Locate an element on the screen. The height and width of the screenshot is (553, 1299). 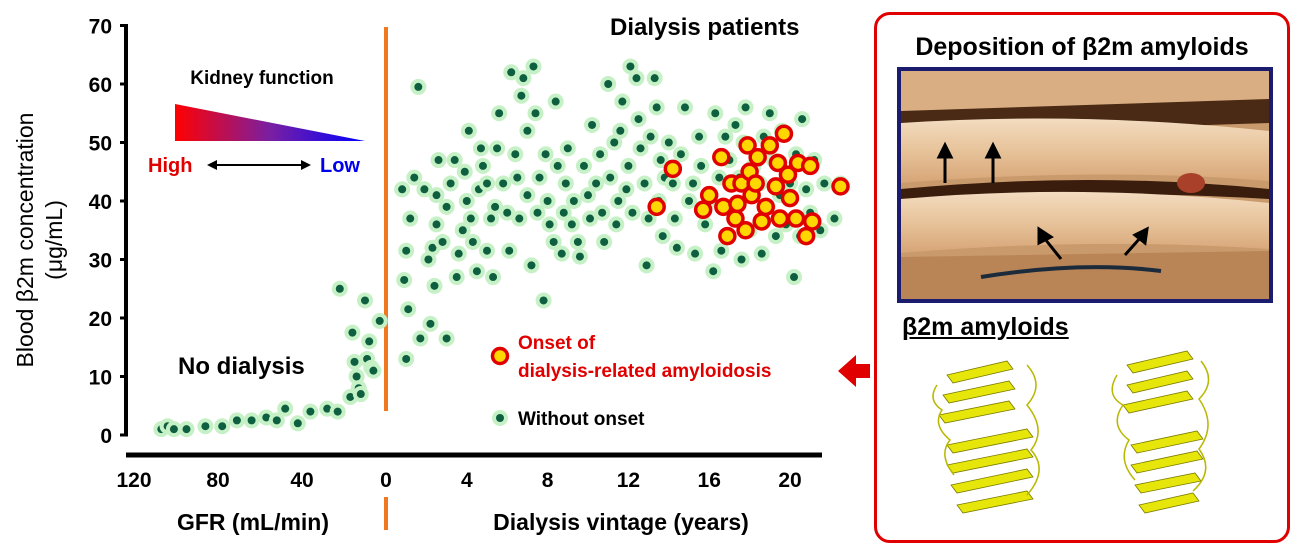
gfr-tick-label: 0 is located at coordinates (386, 480).